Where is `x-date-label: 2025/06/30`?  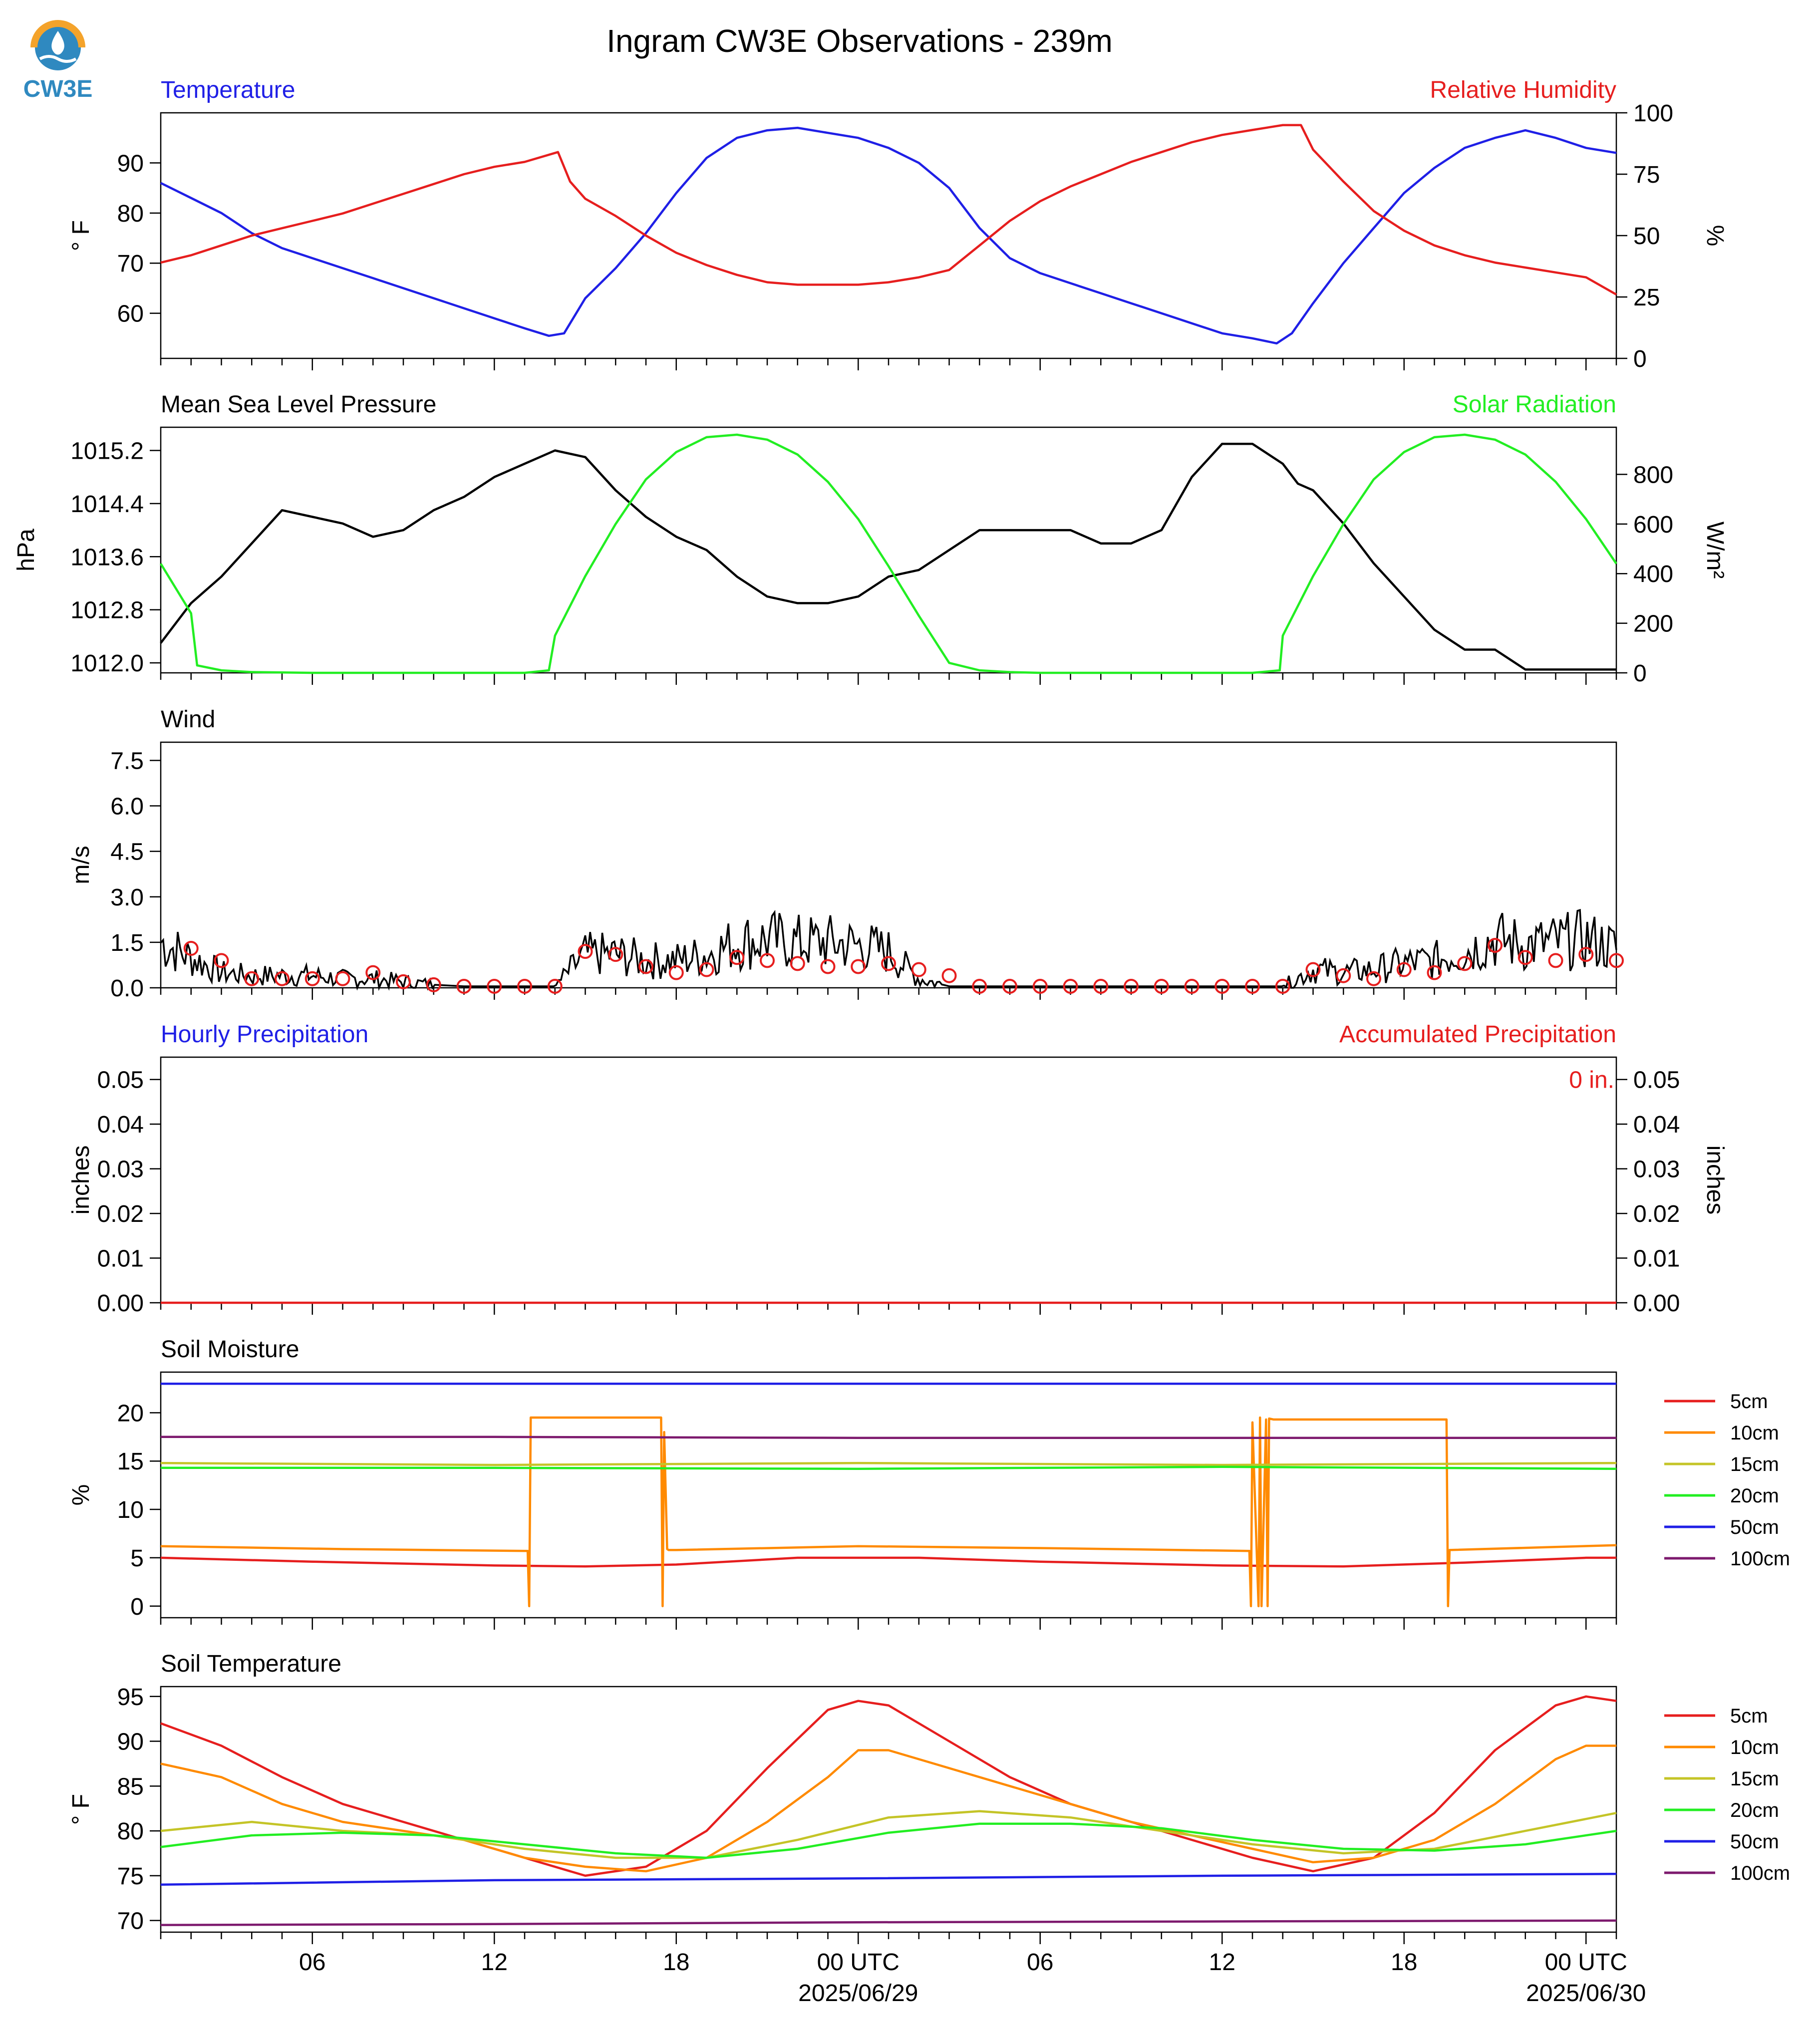
x-date-label: 2025/06/30 is located at coordinates (1586, 1993).